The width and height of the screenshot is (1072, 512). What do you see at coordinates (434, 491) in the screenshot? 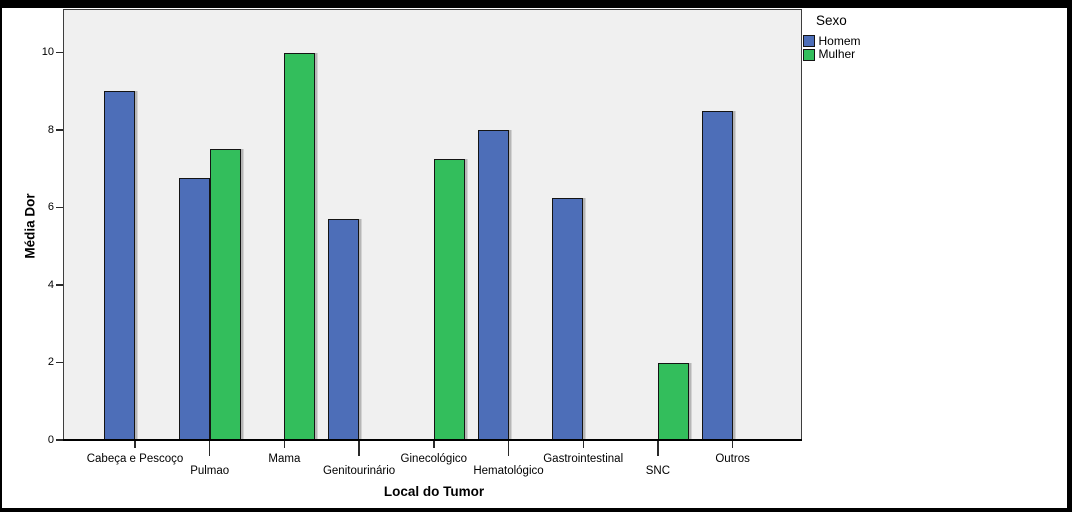
I see `x-axis-title: Local do Tumor` at bounding box center [434, 491].